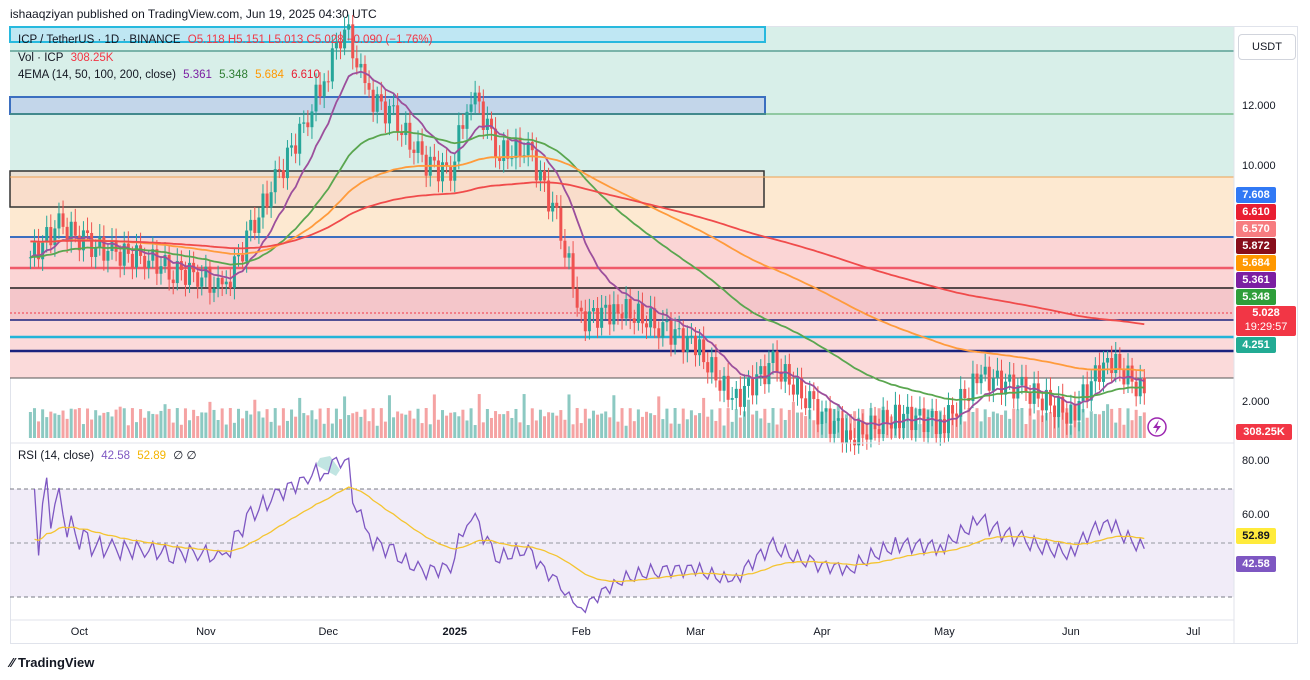  I want to click on rsi-label: RSI (14, close), so click(56, 456).